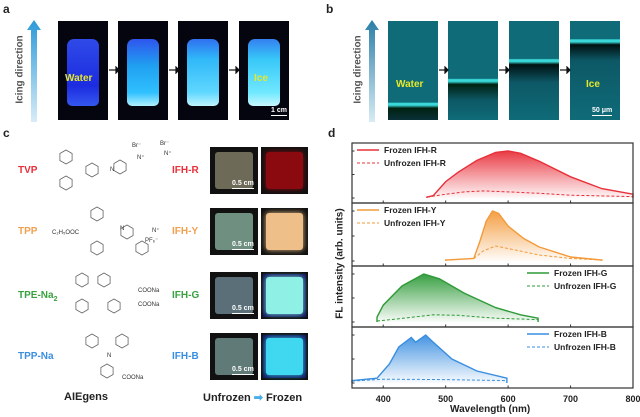 Image resolution: width=640 pixels, height=417 pixels. I want to click on legend-label: Frozen IFH-Y, so click(410, 210).